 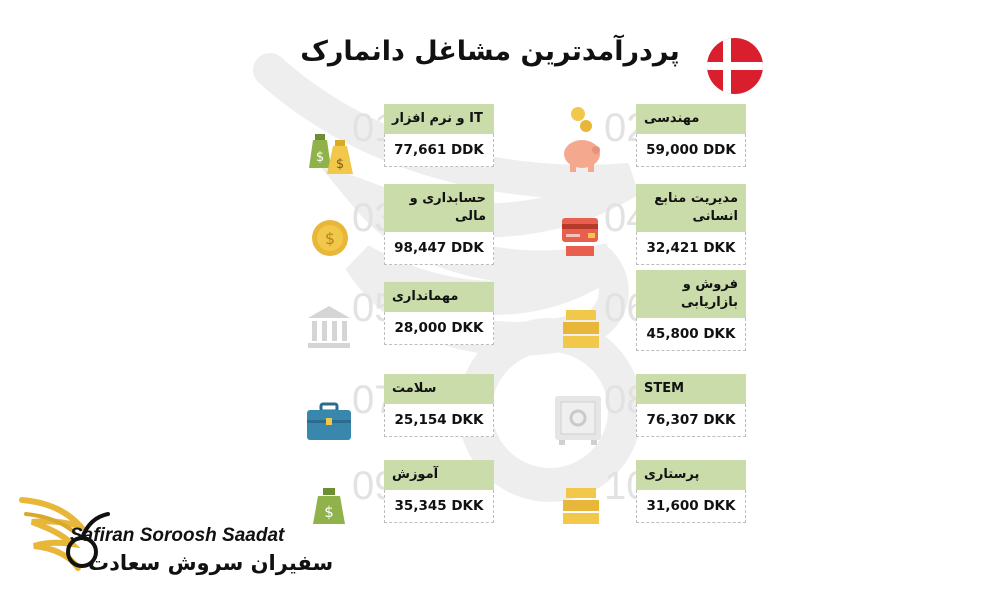 I want to click on job-salary: 31,600 DKK, so click(x=691, y=506).